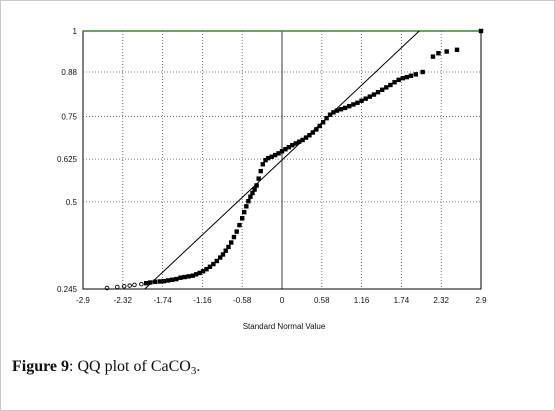 The image size is (555, 411). Describe the element at coordinates (72, 202) in the screenshot. I see `y-tick-label: 0.5` at that location.